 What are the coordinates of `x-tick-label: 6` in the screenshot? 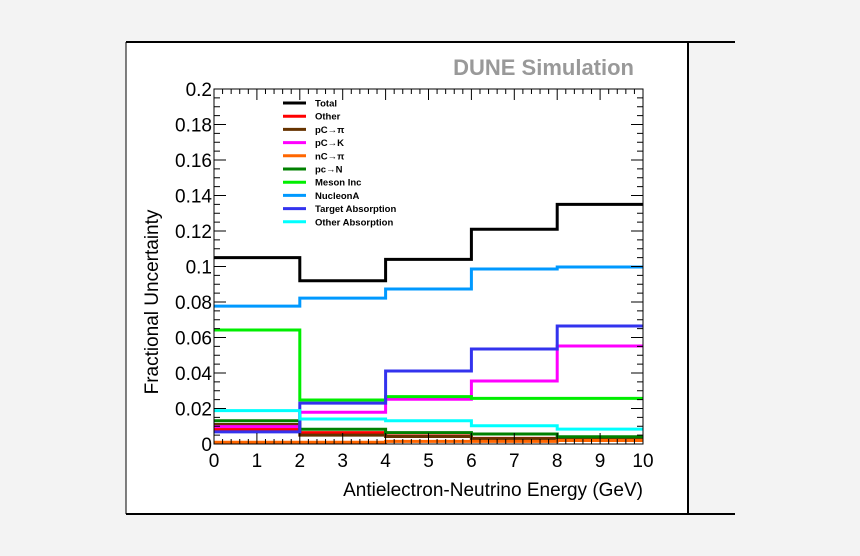 It's located at (471, 461).